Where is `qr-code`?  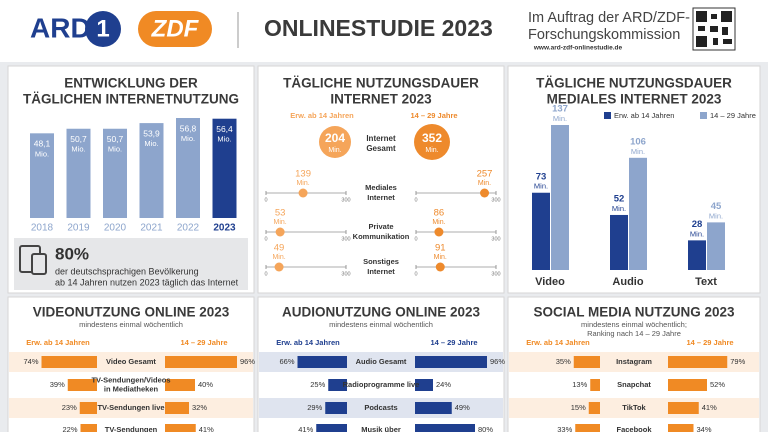
qr-code is located at coordinates (714, 29).